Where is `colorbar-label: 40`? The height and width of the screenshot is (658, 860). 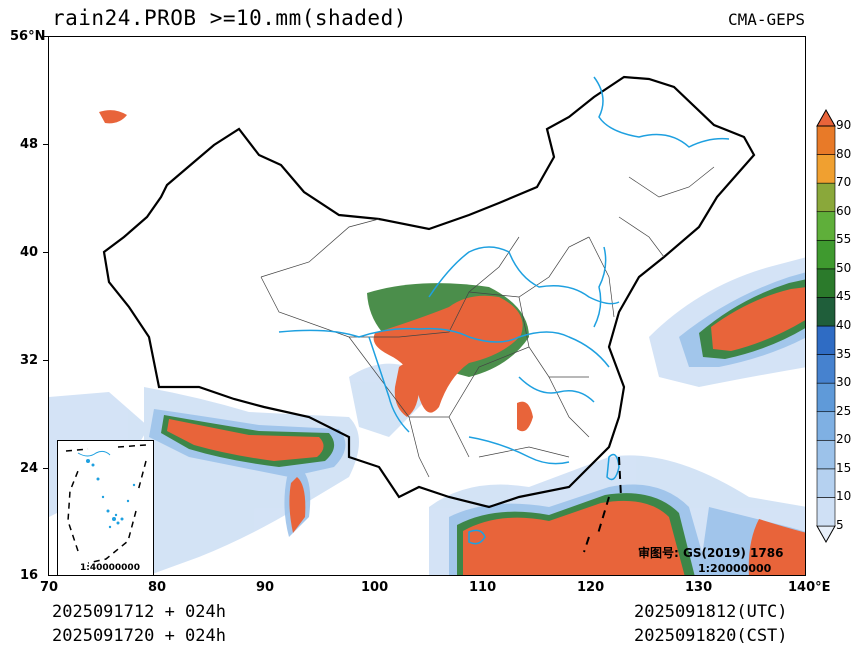
colorbar-label: 40 is located at coordinates (844, 325).